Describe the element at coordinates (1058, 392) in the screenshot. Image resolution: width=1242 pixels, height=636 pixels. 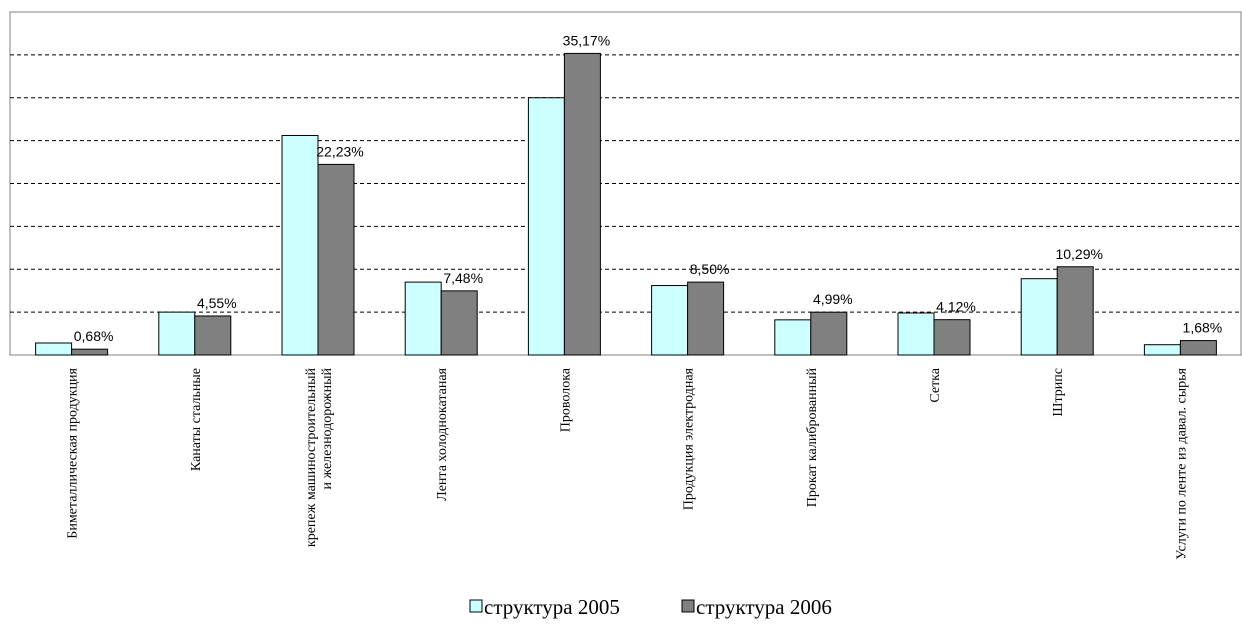
I see `x-tick-label: Штрипс` at that location.